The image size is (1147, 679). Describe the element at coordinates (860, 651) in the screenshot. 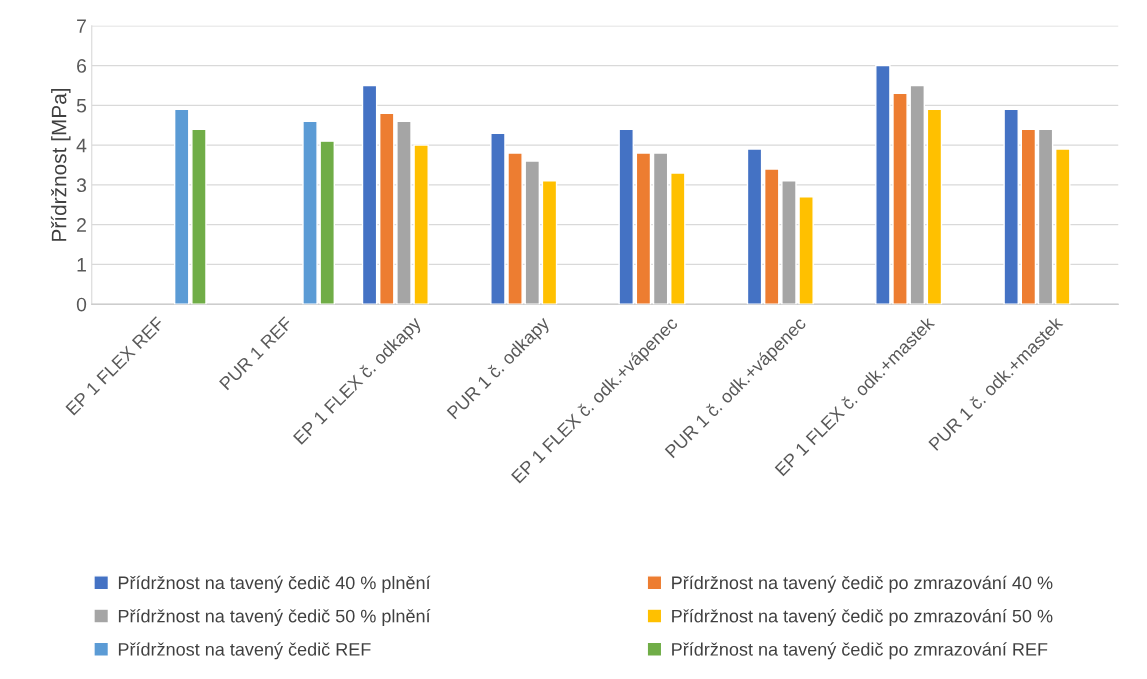

I see `legend-label: Přídržnost na tavený čedič po zmrazování REF` at that location.